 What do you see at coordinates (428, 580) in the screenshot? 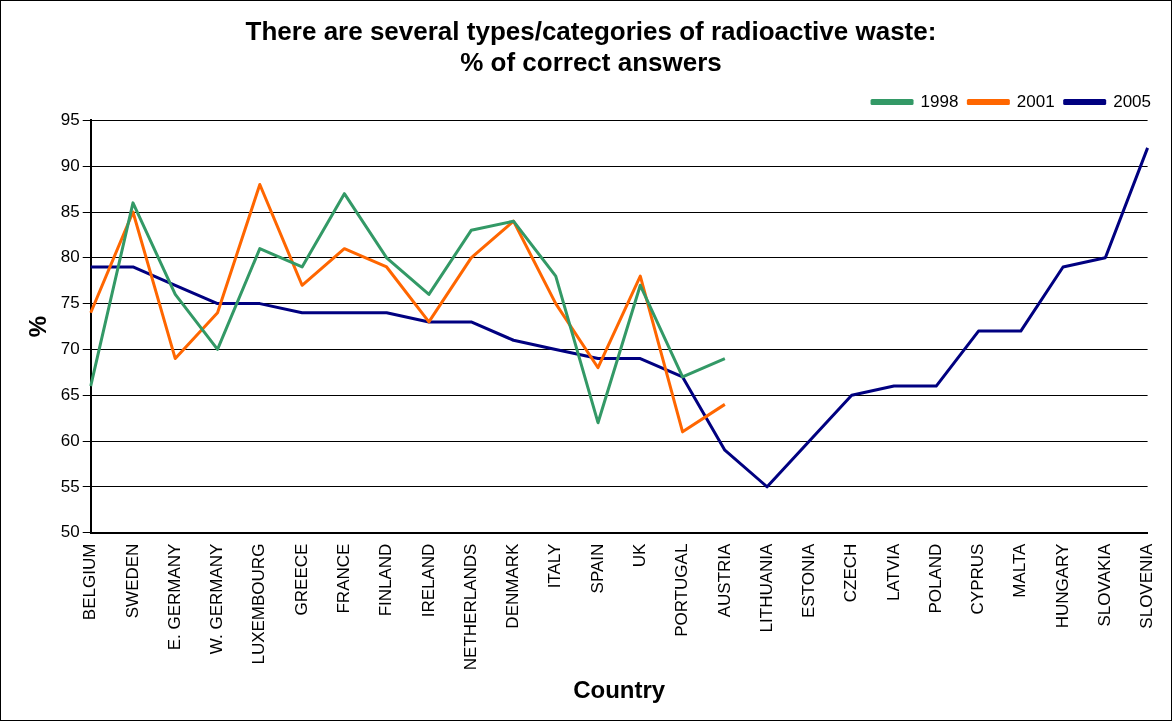
I see `x-tick-label: IRELAND` at bounding box center [428, 580].